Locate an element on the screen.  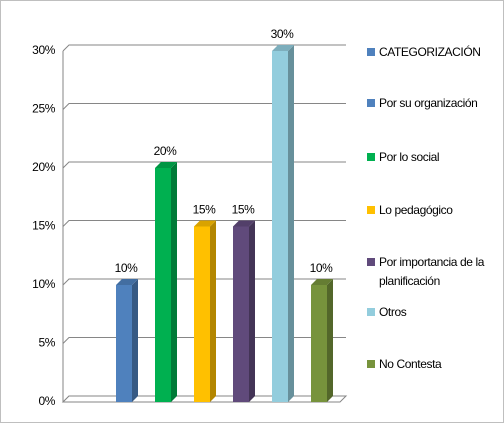
legend-entry: Por lo social is located at coordinates (435, 157).